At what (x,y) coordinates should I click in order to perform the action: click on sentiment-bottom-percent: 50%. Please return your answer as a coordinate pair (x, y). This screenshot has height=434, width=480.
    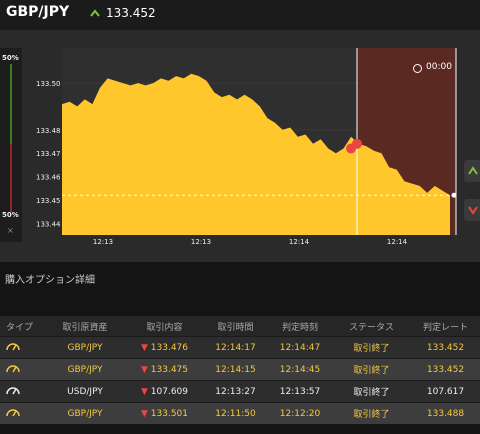
    Looking at the image, I should click on (10, 215).